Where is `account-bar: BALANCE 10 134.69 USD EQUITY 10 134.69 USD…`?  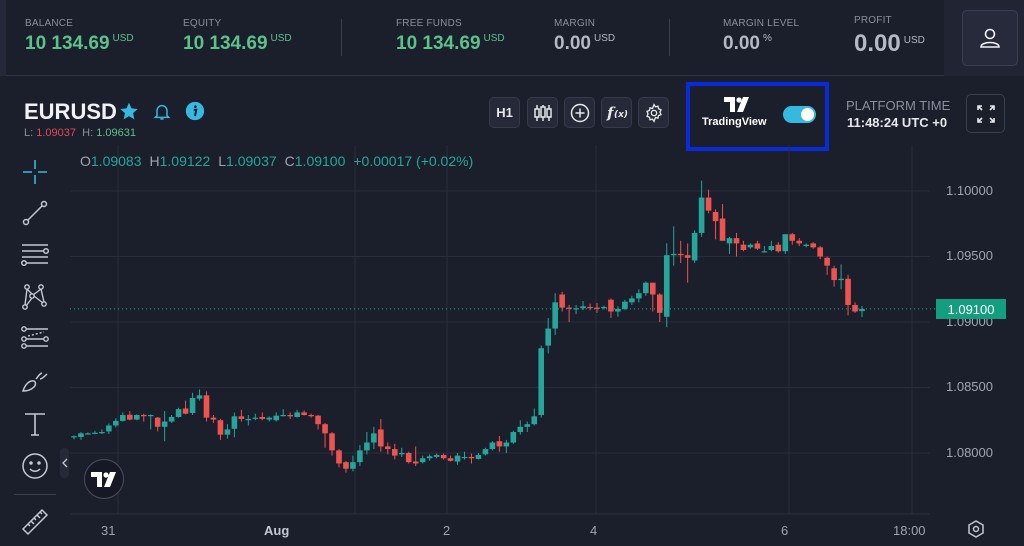 account-bar: BALANCE 10 134.69 USD EQUITY 10 134.69 USD… is located at coordinates (512, 38).